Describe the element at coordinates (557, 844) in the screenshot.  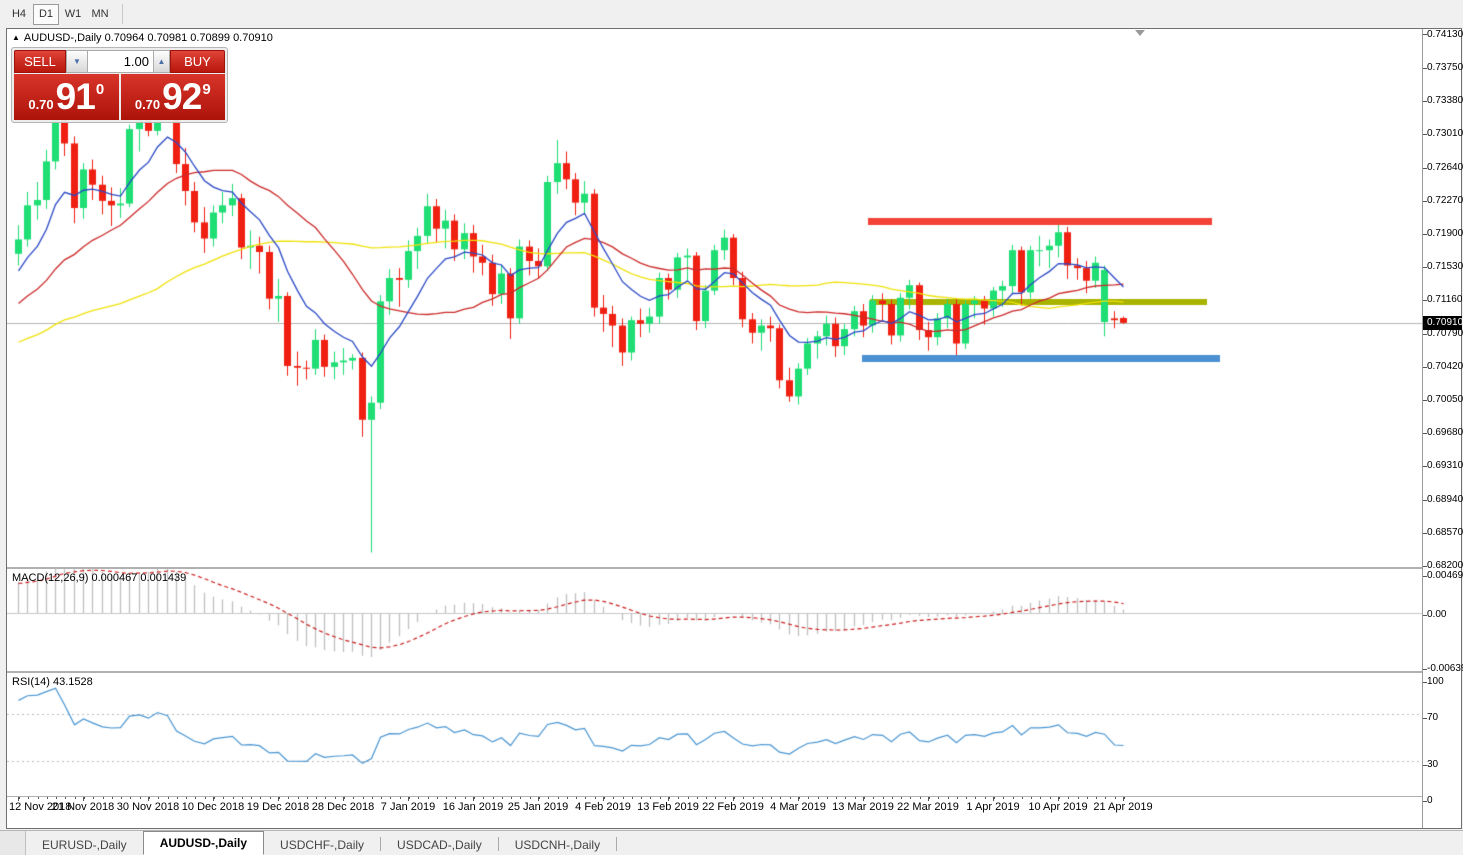
I see `chart-tab-usdcnh: USDCNH-,Daily` at that location.